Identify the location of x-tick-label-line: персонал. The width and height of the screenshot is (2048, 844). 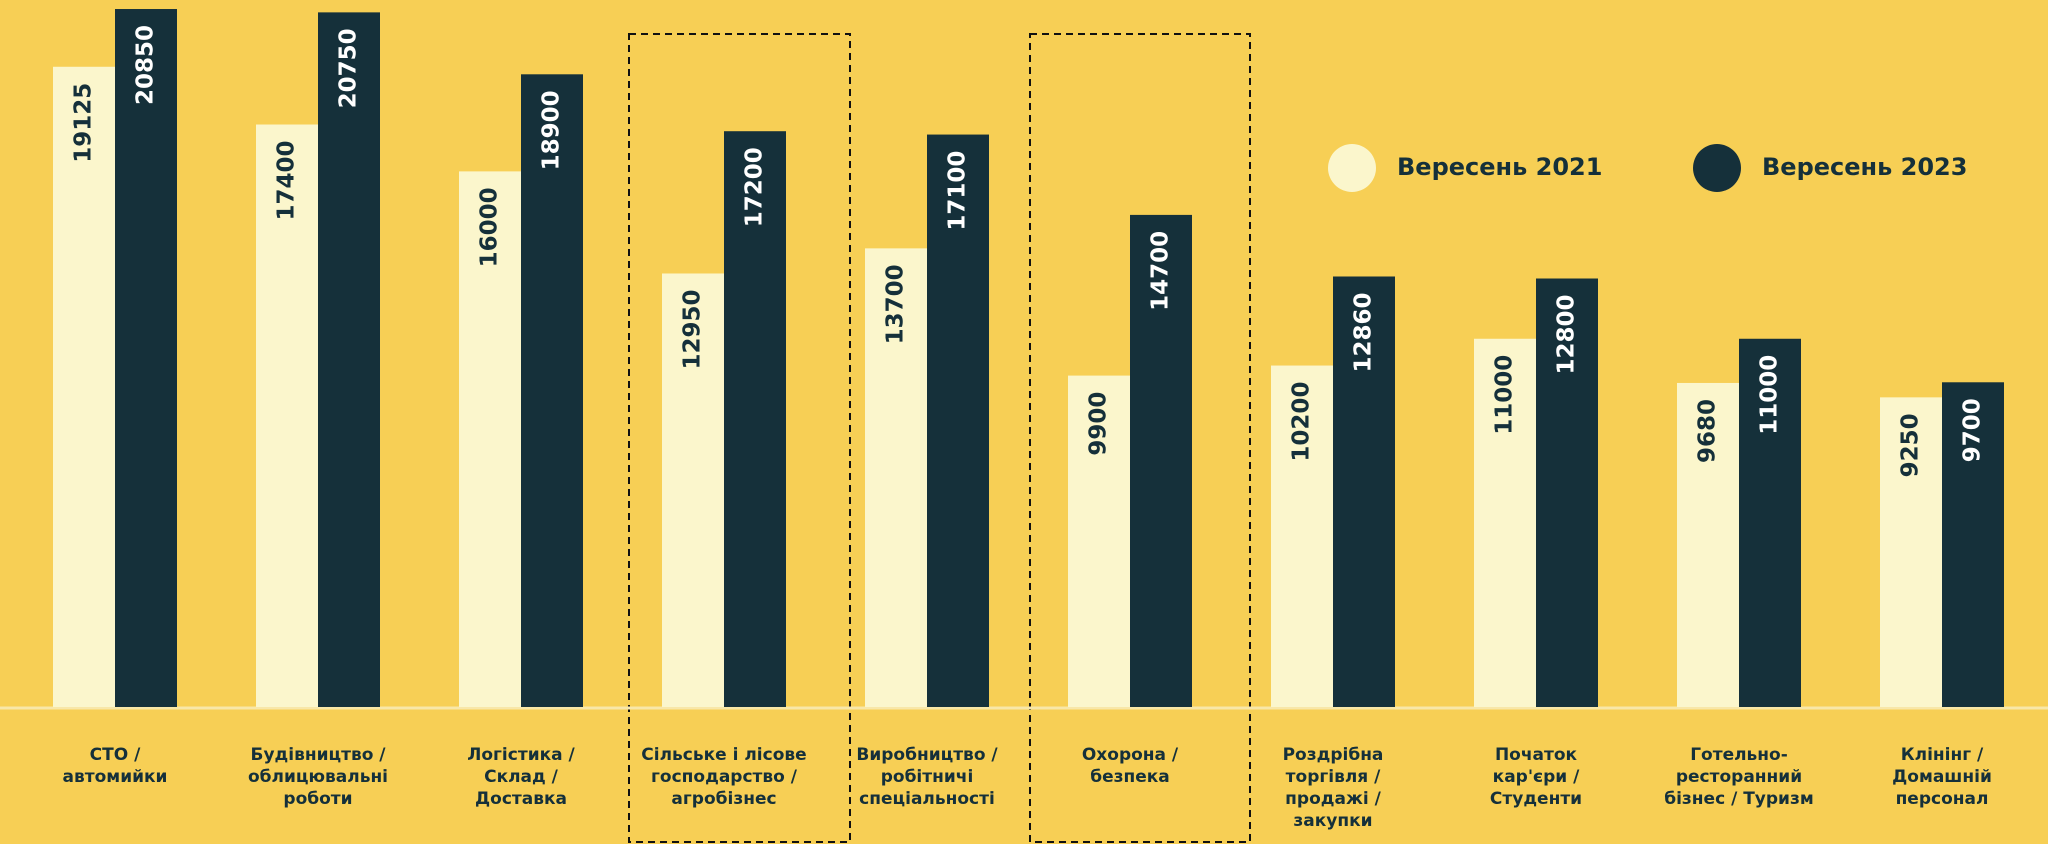
(1942, 799).